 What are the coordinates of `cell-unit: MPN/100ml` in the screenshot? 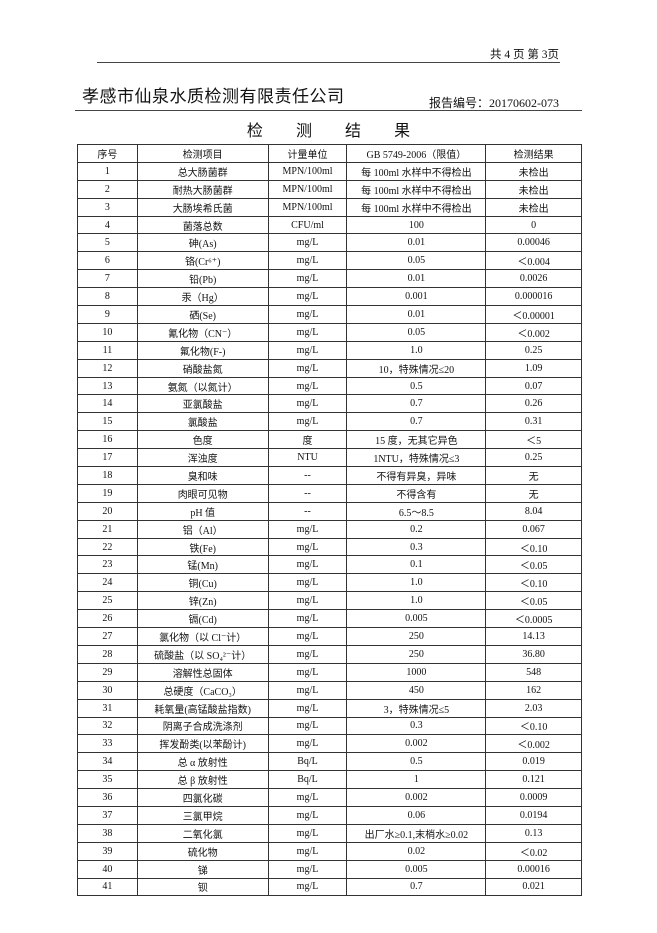 It's located at (307, 189).